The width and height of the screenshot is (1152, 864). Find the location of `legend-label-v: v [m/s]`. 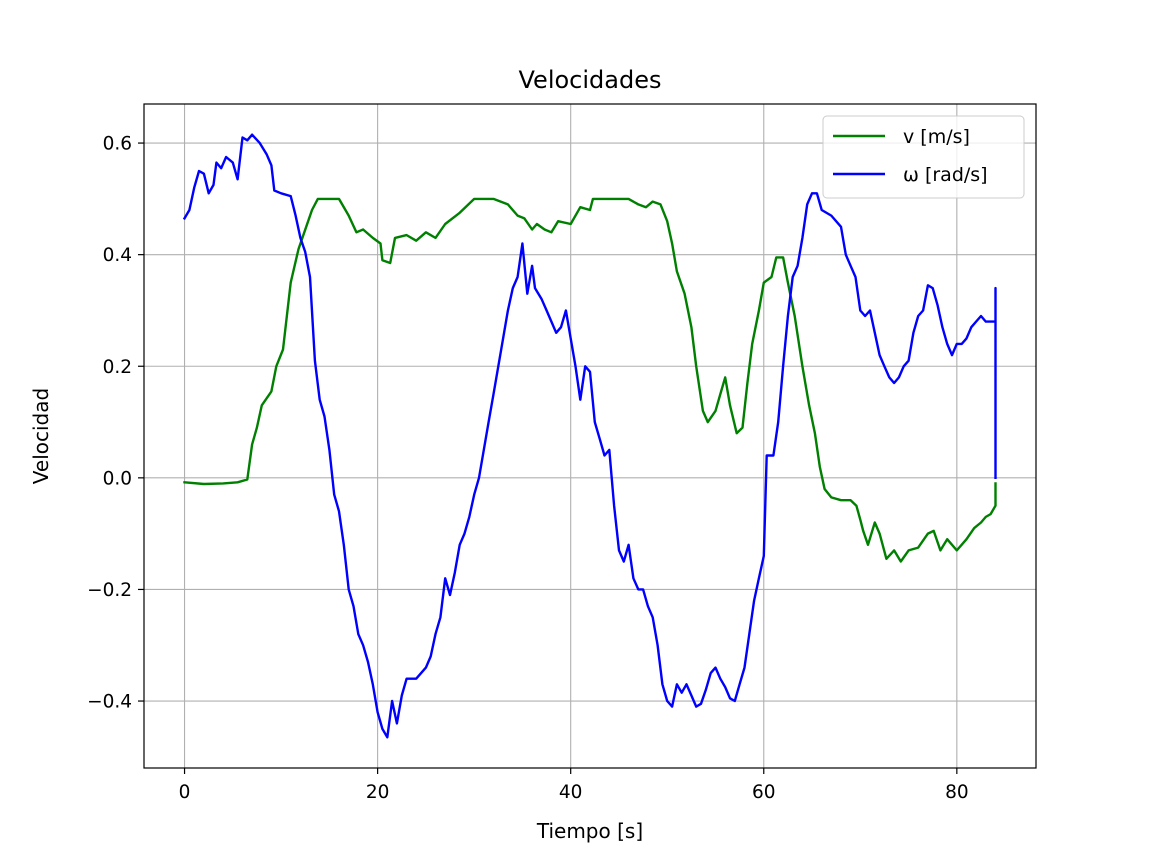

legend-label-v: v [m/s] is located at coordinates (936, 137).